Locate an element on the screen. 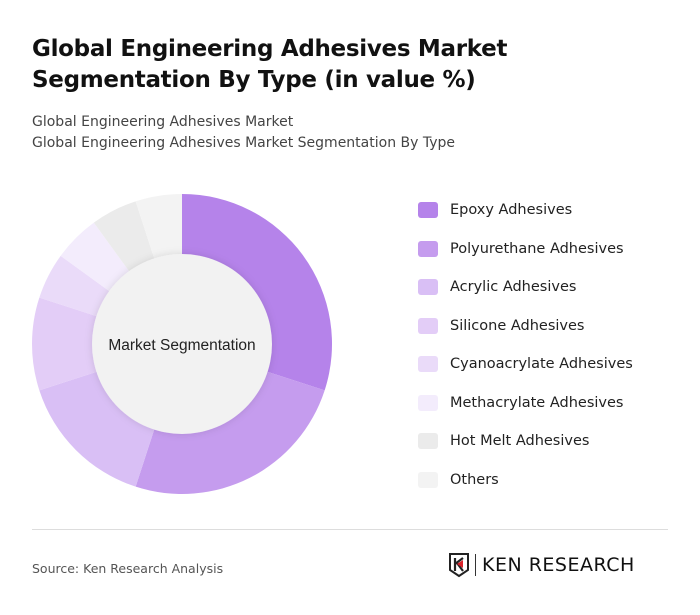 This screenshot has height=615, width=700. slice-cyanoacrylate-adhesives is located at coordinates (75, 286).